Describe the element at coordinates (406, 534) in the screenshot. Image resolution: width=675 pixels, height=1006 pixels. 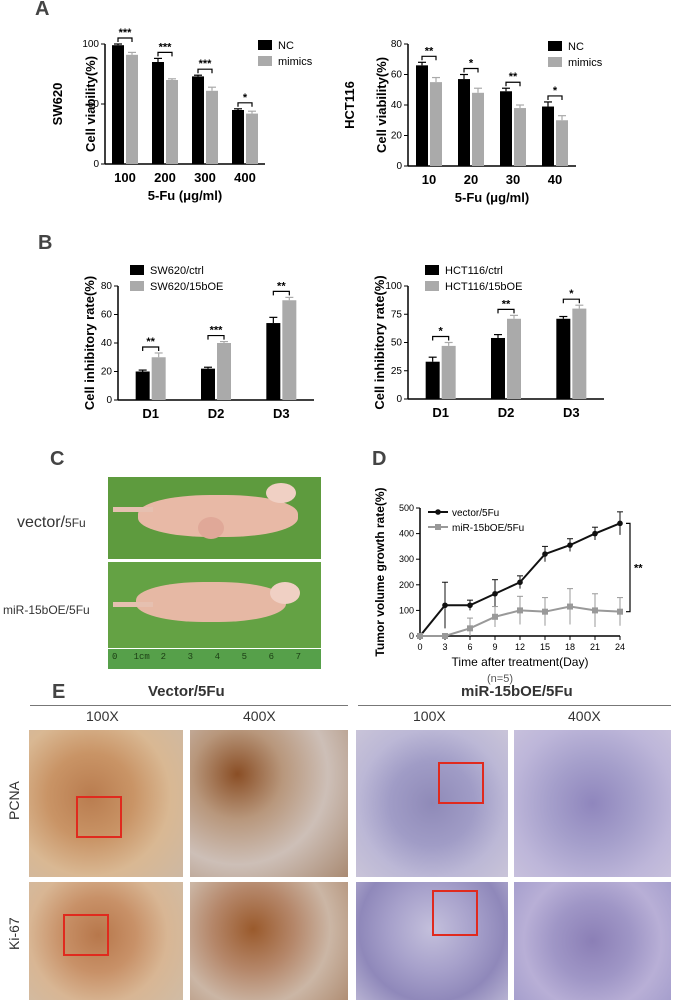
I see `y-tick-label: 400` at that location.